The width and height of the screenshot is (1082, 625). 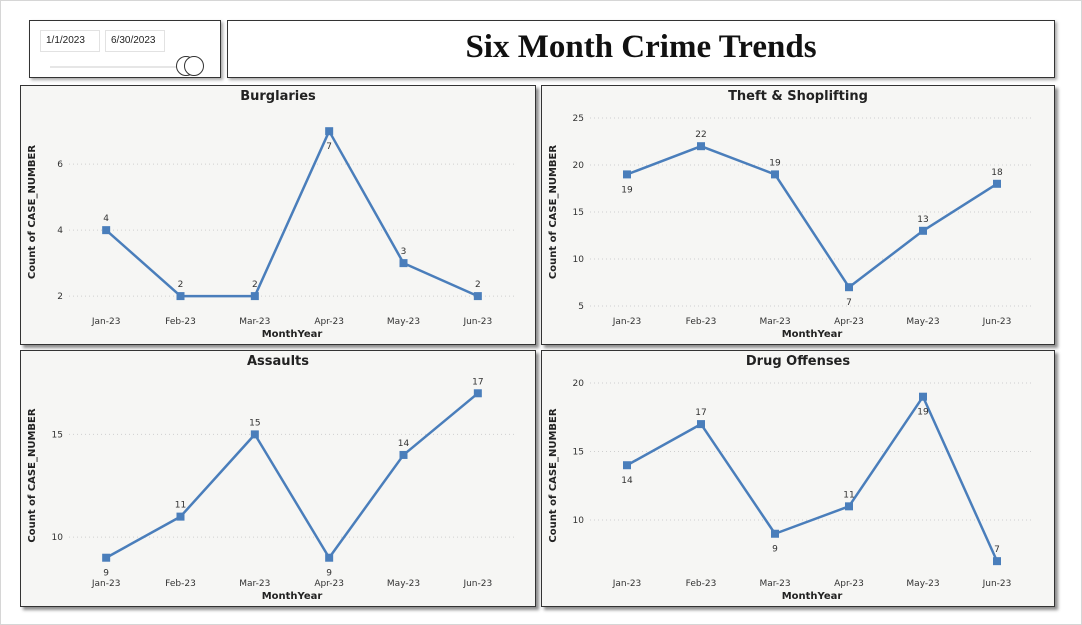 I want to click on data-label: 4, so click(x=106, y=219).